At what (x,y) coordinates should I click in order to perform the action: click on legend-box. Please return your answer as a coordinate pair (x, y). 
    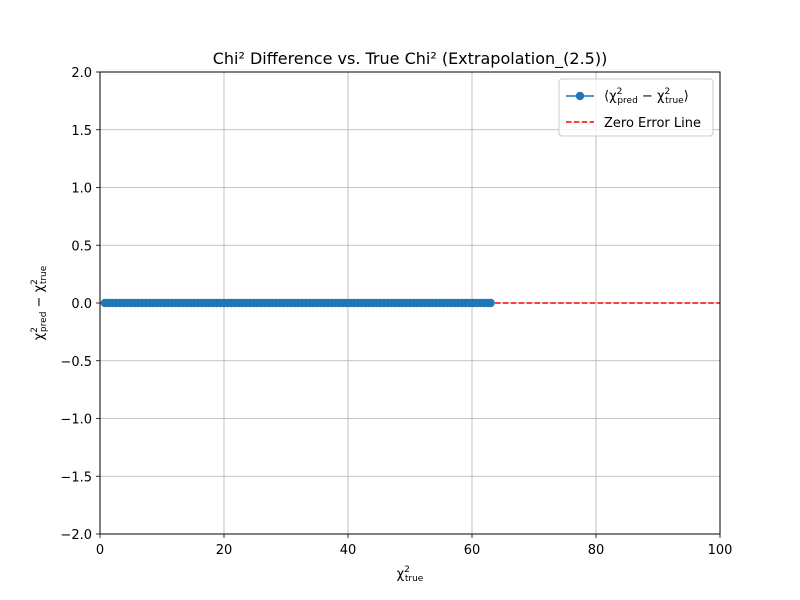
    Looking at the image, I should click on (636, 107).